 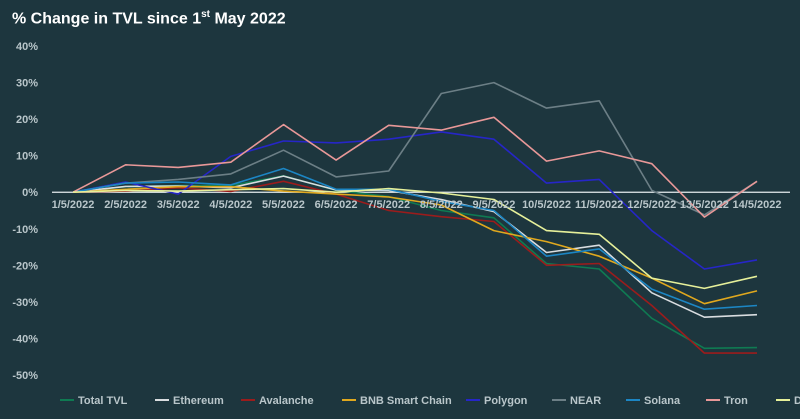 I want to click on legend-item: Ethereum, so click(x=189, y=401).